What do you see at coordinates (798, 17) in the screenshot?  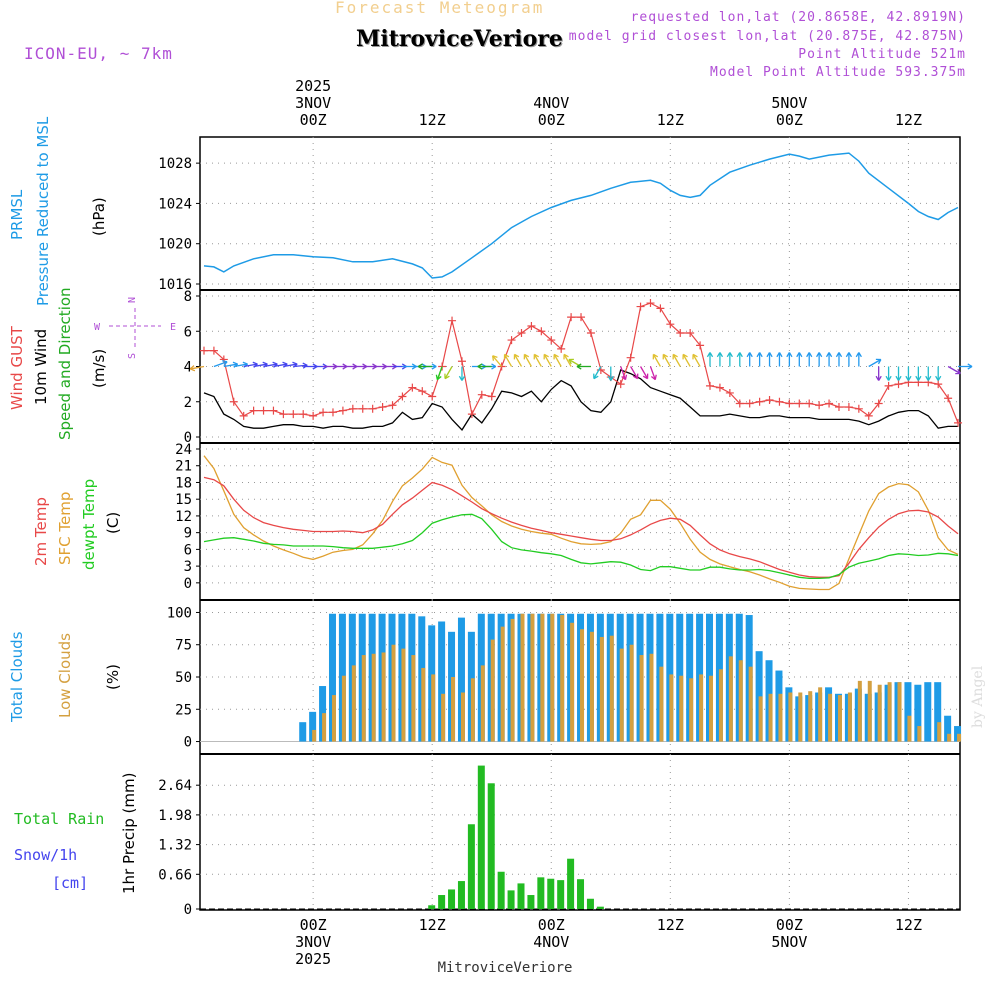 I see `requested-coords: requested lon,lat (20.8658E, 42.8919N)` at bounding box center [798, 17].